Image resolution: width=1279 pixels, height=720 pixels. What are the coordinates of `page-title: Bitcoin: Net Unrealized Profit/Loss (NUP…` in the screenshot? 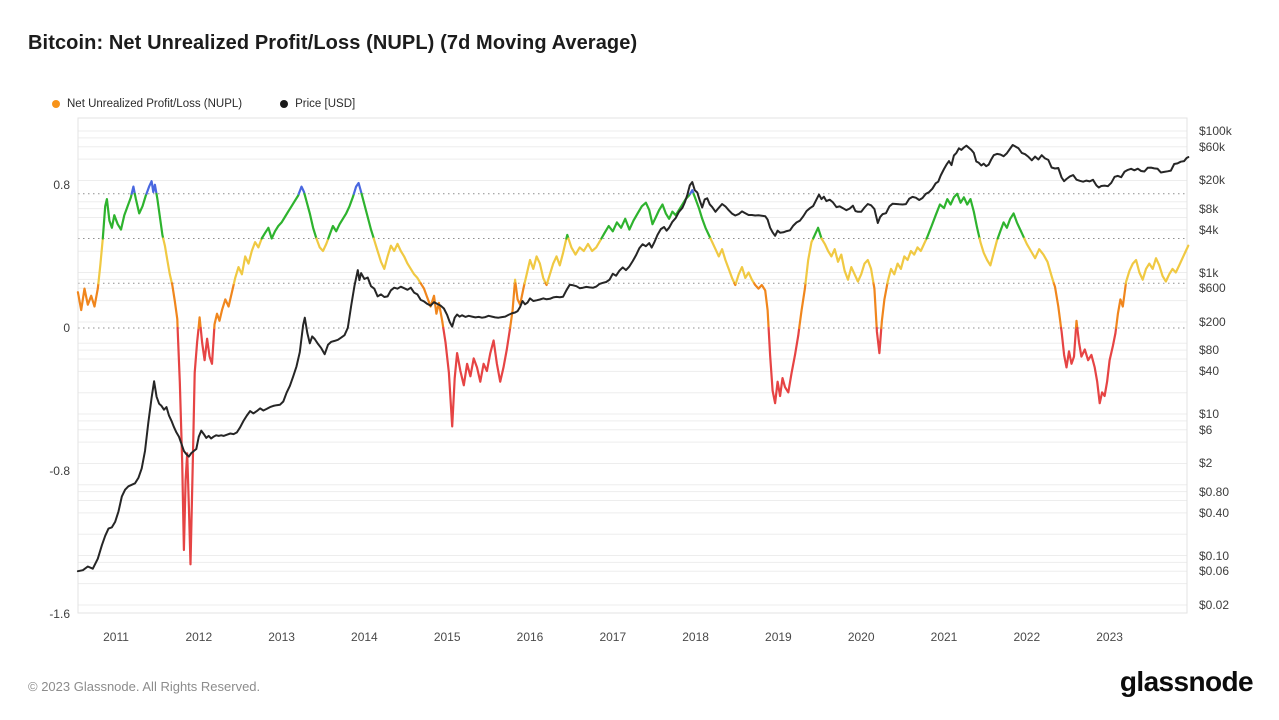 It's located at (333, 43).